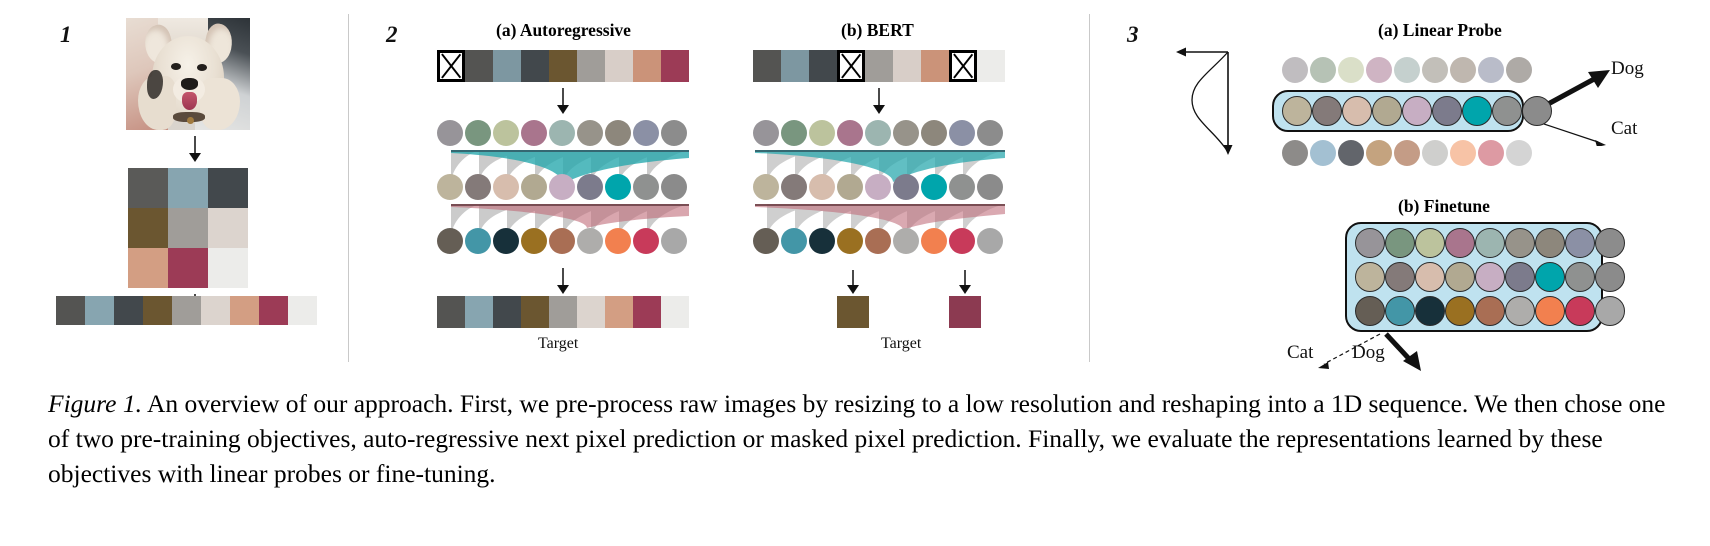  I want to click on figure-caption-label: Figure 1., so click(95, 403).